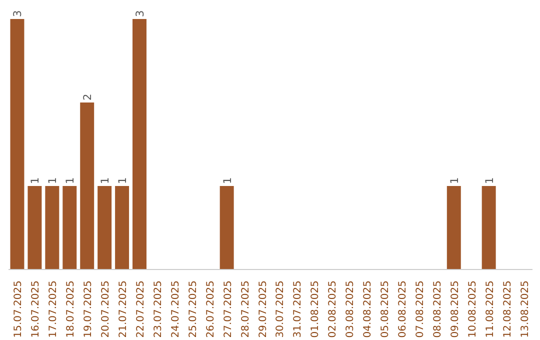 This screenshot has height=340, width=540. I want to click on x-tick-label: 13.08.2025, so click(525, 309).